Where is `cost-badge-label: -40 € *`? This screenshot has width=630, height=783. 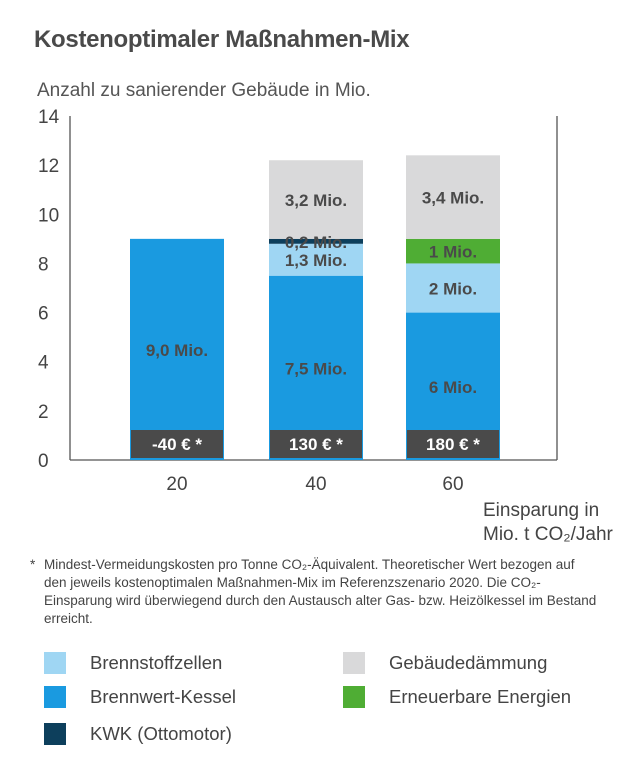 cost-badge-label: -40 € * is located at coordinates (177, 444).